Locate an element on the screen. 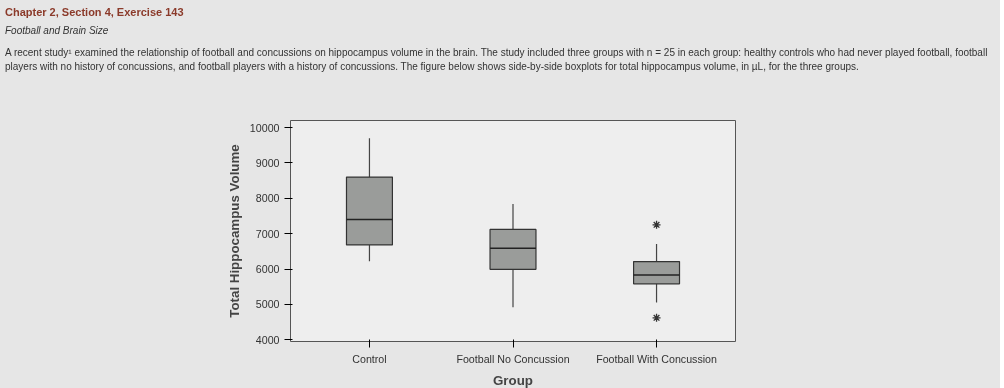  x-tick-label: Control is located at coordinates (369, 358).